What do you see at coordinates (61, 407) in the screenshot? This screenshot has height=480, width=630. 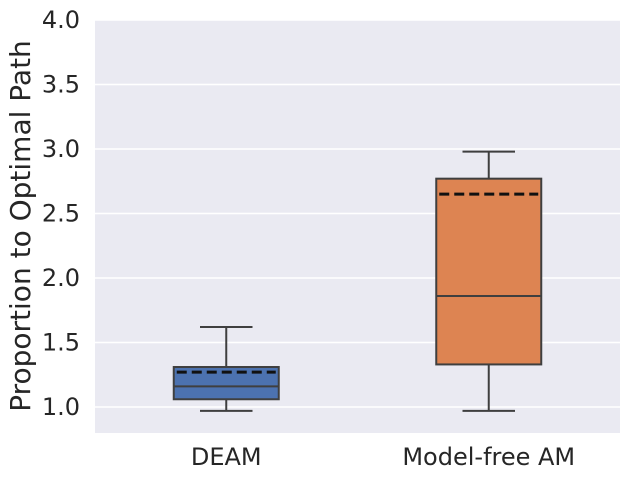 I see `y-tick-label: 1.0` at bounding box center [61, 407].